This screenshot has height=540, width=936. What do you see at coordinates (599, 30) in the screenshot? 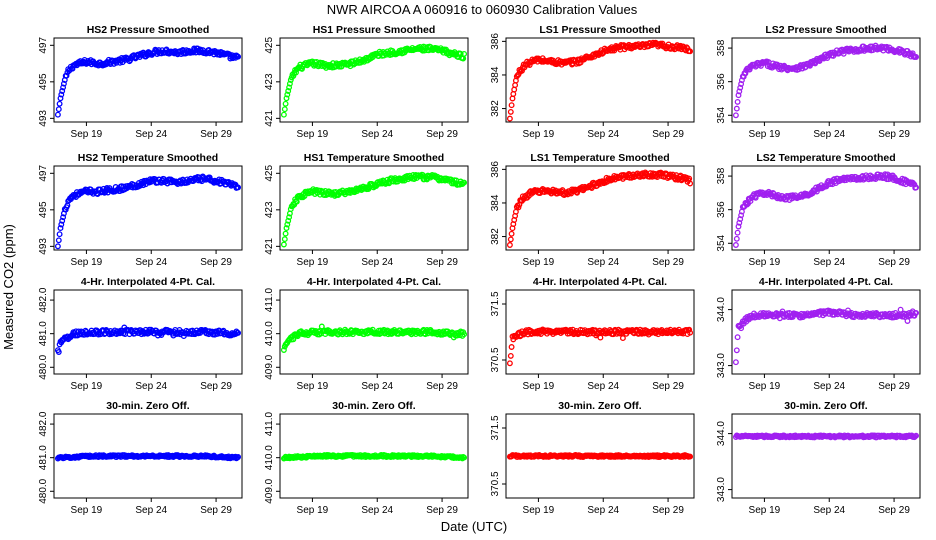
I see `panel-title: LS1 Pressure Smoothed` at bounding box center [599, 30].